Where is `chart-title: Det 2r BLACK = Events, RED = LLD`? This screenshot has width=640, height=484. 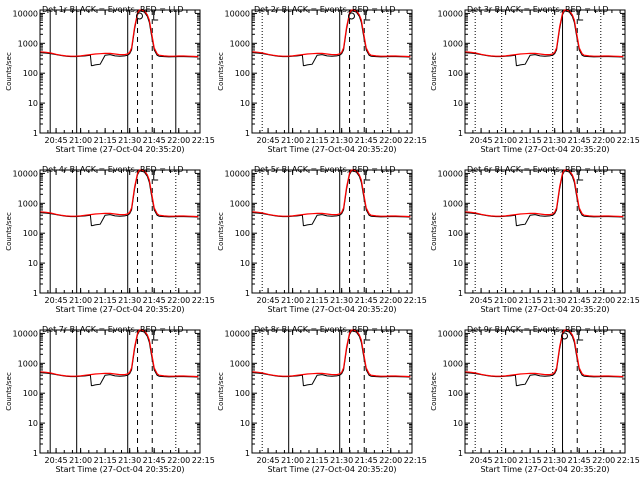
chart-title: Det 2r BLACK = Events, RED = LLD is located at coordinates (325, 9).